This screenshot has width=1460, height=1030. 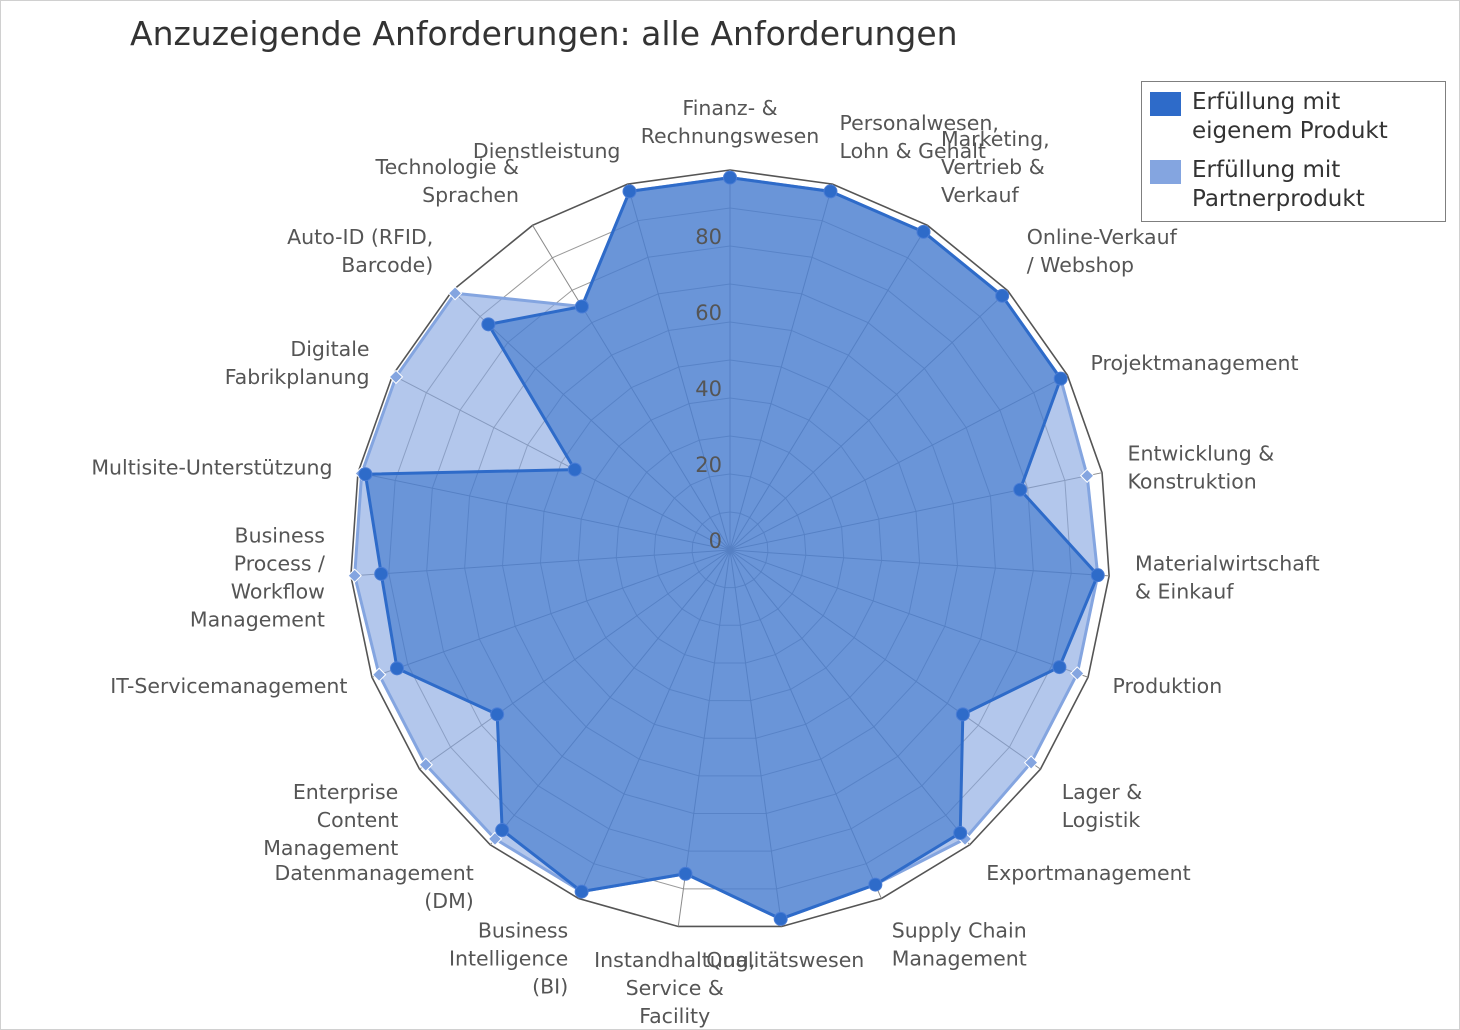 What do you see at coordinates (708, 313) in the screenshot?
I see `radial-tick-label: 60` at bounding box center [708, 313].